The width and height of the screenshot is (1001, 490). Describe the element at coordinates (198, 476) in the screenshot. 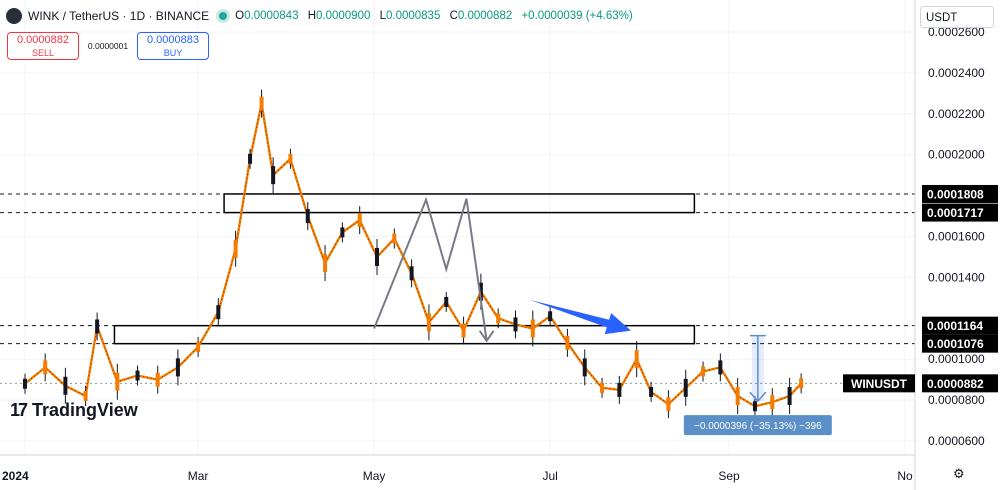

I see `x-tick-label-1: Mar` at that location.